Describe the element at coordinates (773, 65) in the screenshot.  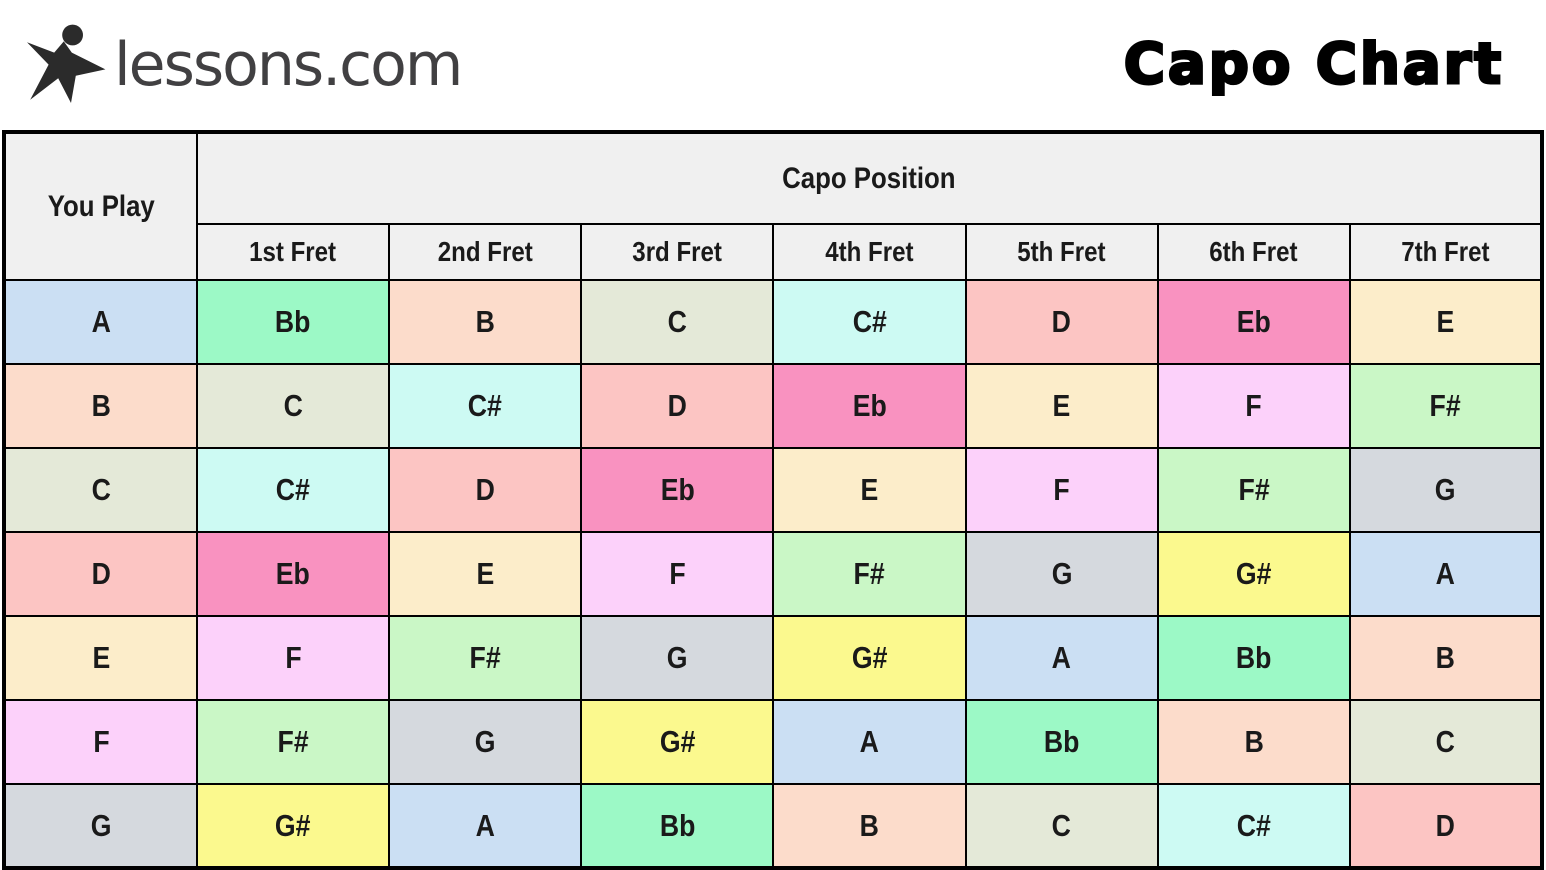
I see `page-header: lessons.com Capo Chart` at that location.